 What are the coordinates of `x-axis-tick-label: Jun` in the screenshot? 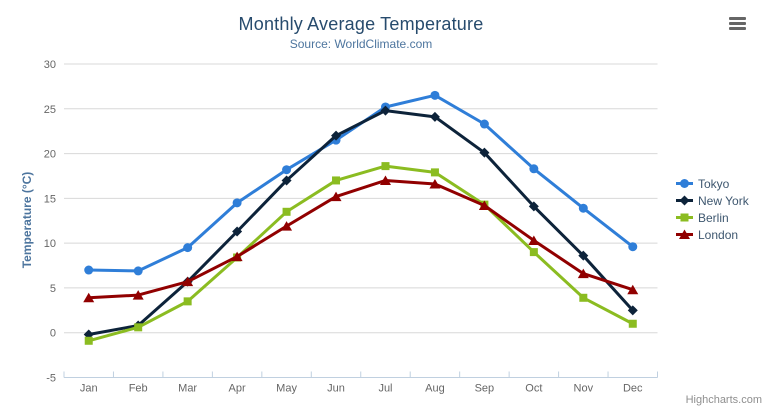 It's located at (336, 389).